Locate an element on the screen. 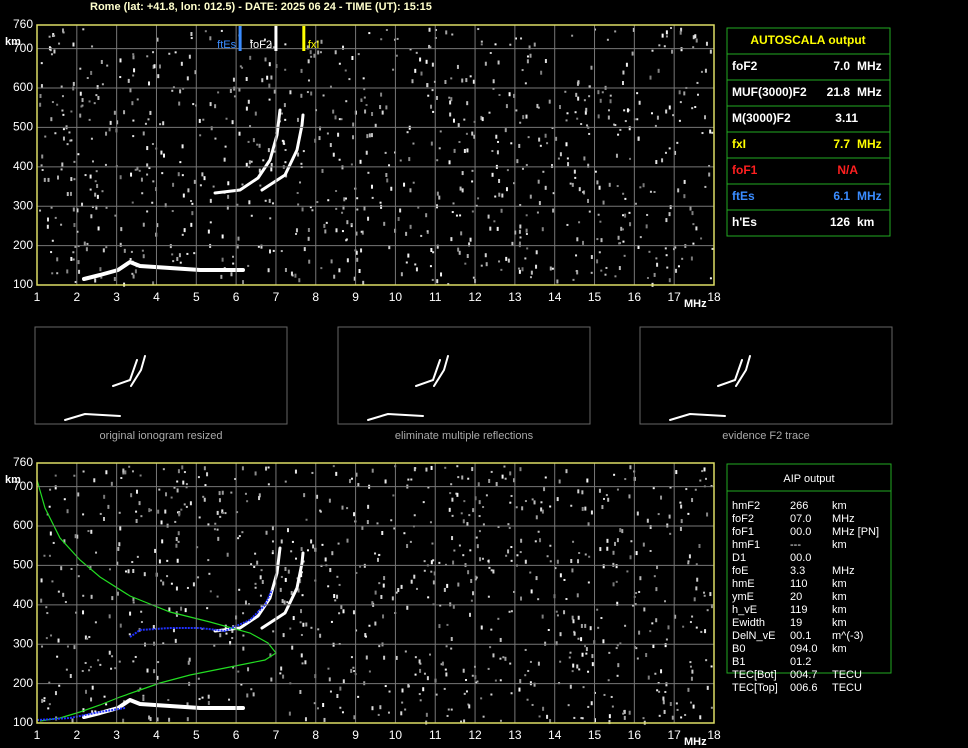 The width and height of the screenshot is (968, 748). e-trace is located at coordinates (163, 708).